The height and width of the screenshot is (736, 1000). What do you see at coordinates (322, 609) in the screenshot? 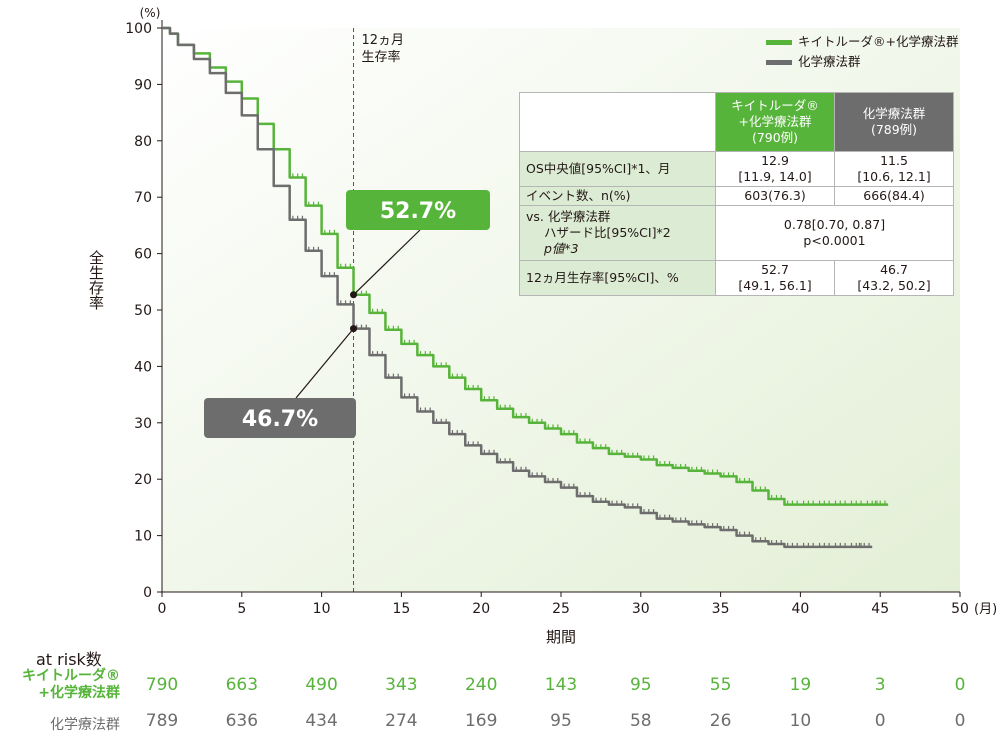
I see `x-tick-label: 10` at bounding box center [322, 609].